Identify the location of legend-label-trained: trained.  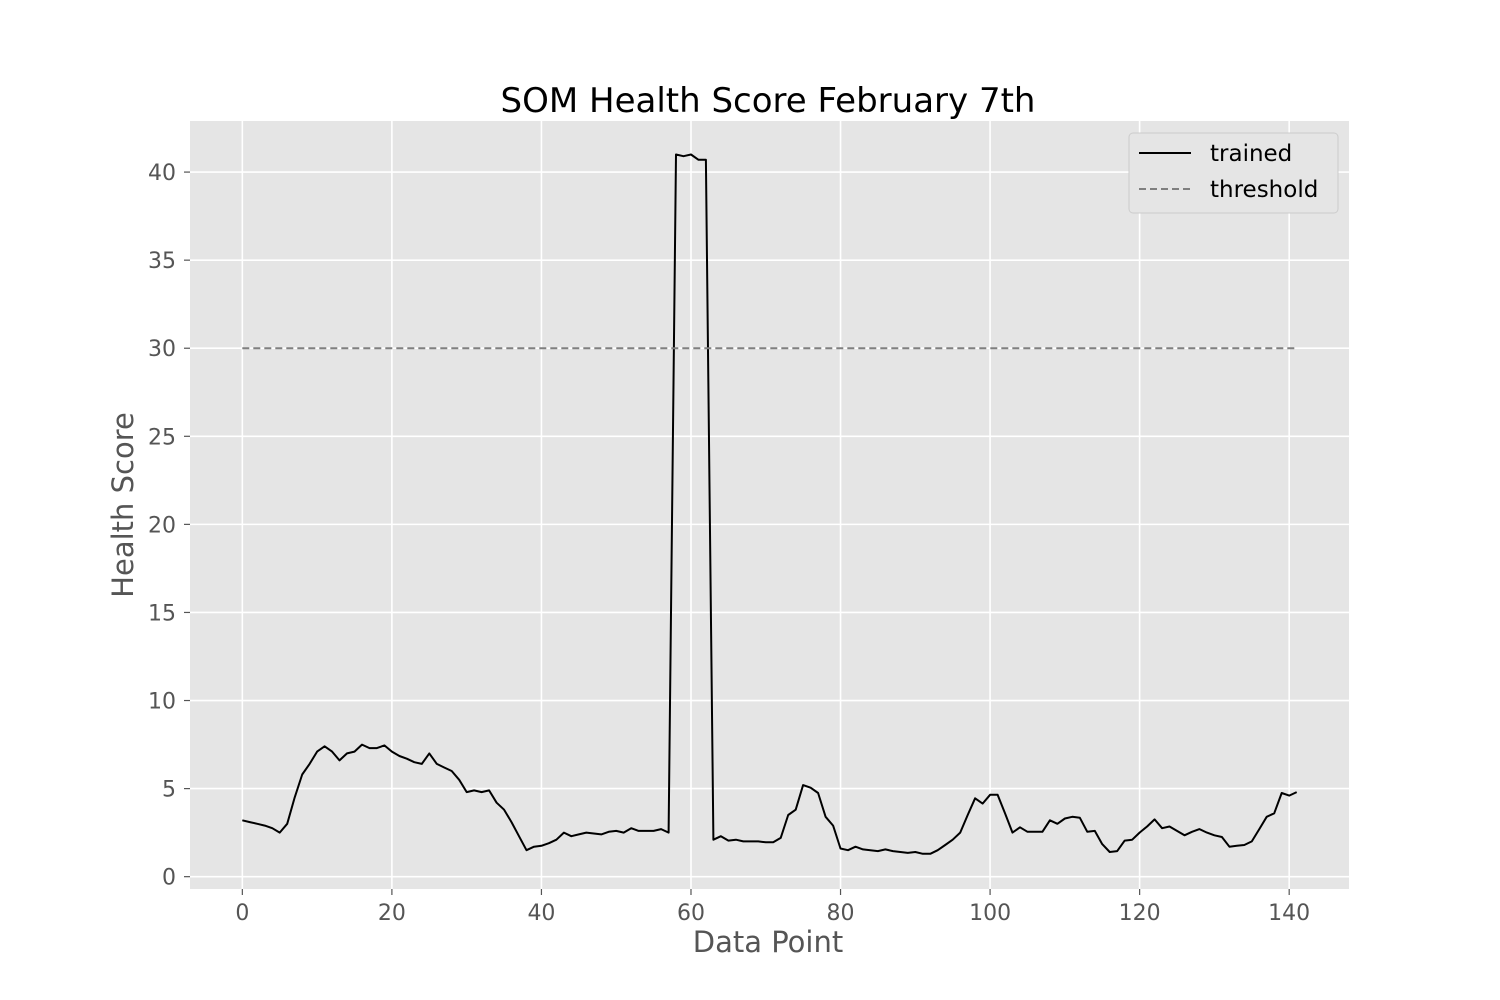
(1251, 154).